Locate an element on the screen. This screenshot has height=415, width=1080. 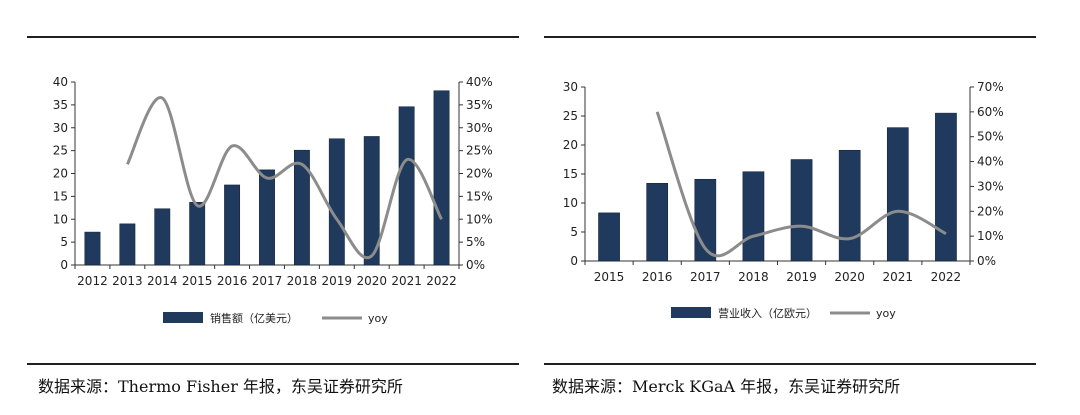
legend-bar-label: 营业收入（亿欧元） is located at coordinates (767, 313).